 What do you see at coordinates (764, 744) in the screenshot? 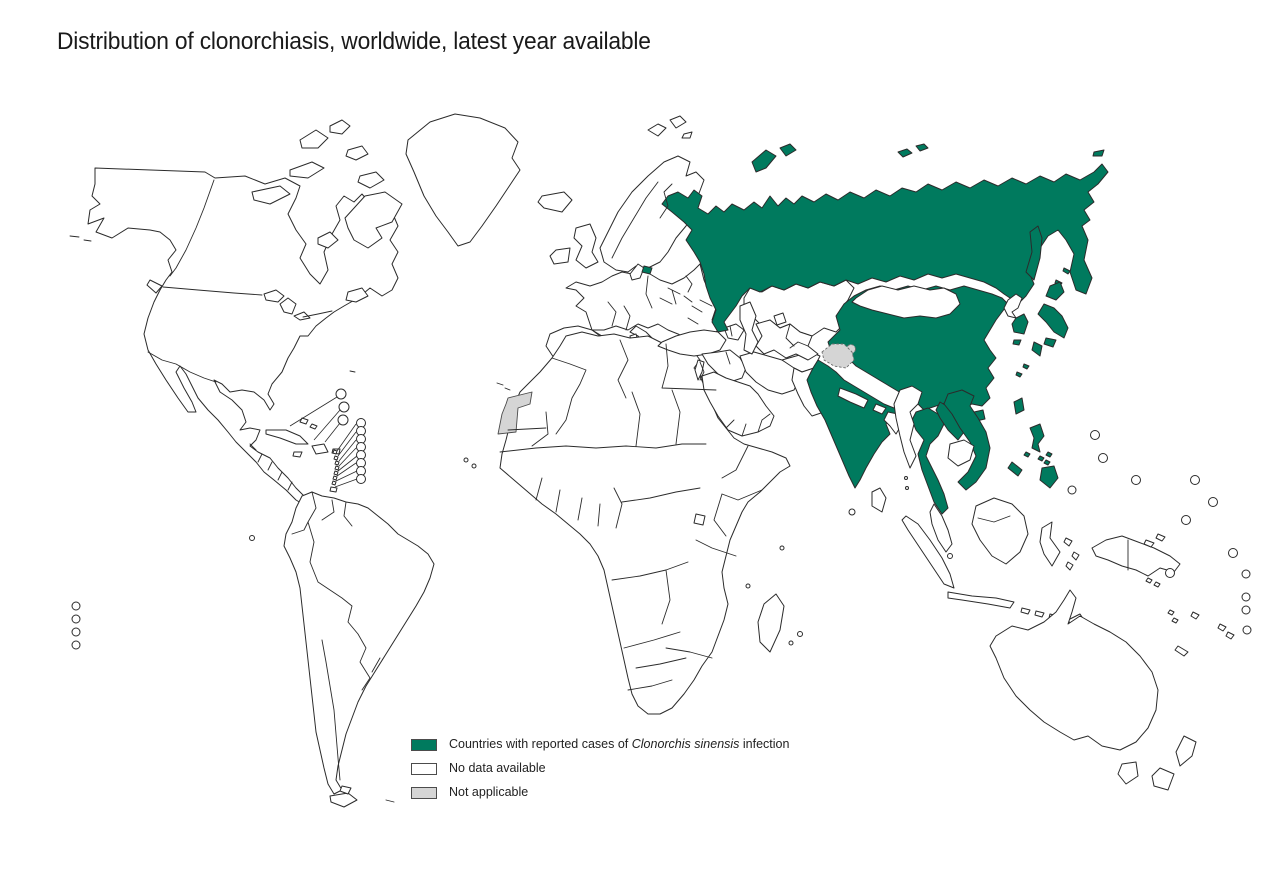
I see `legend-label-suffix: infection` at bounding box center [764, 744].